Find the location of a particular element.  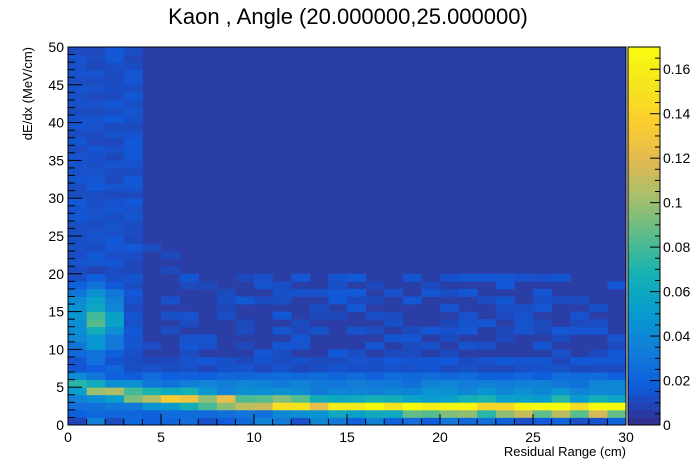

y-tick-label: 10 is located at coordinates (56, 349).